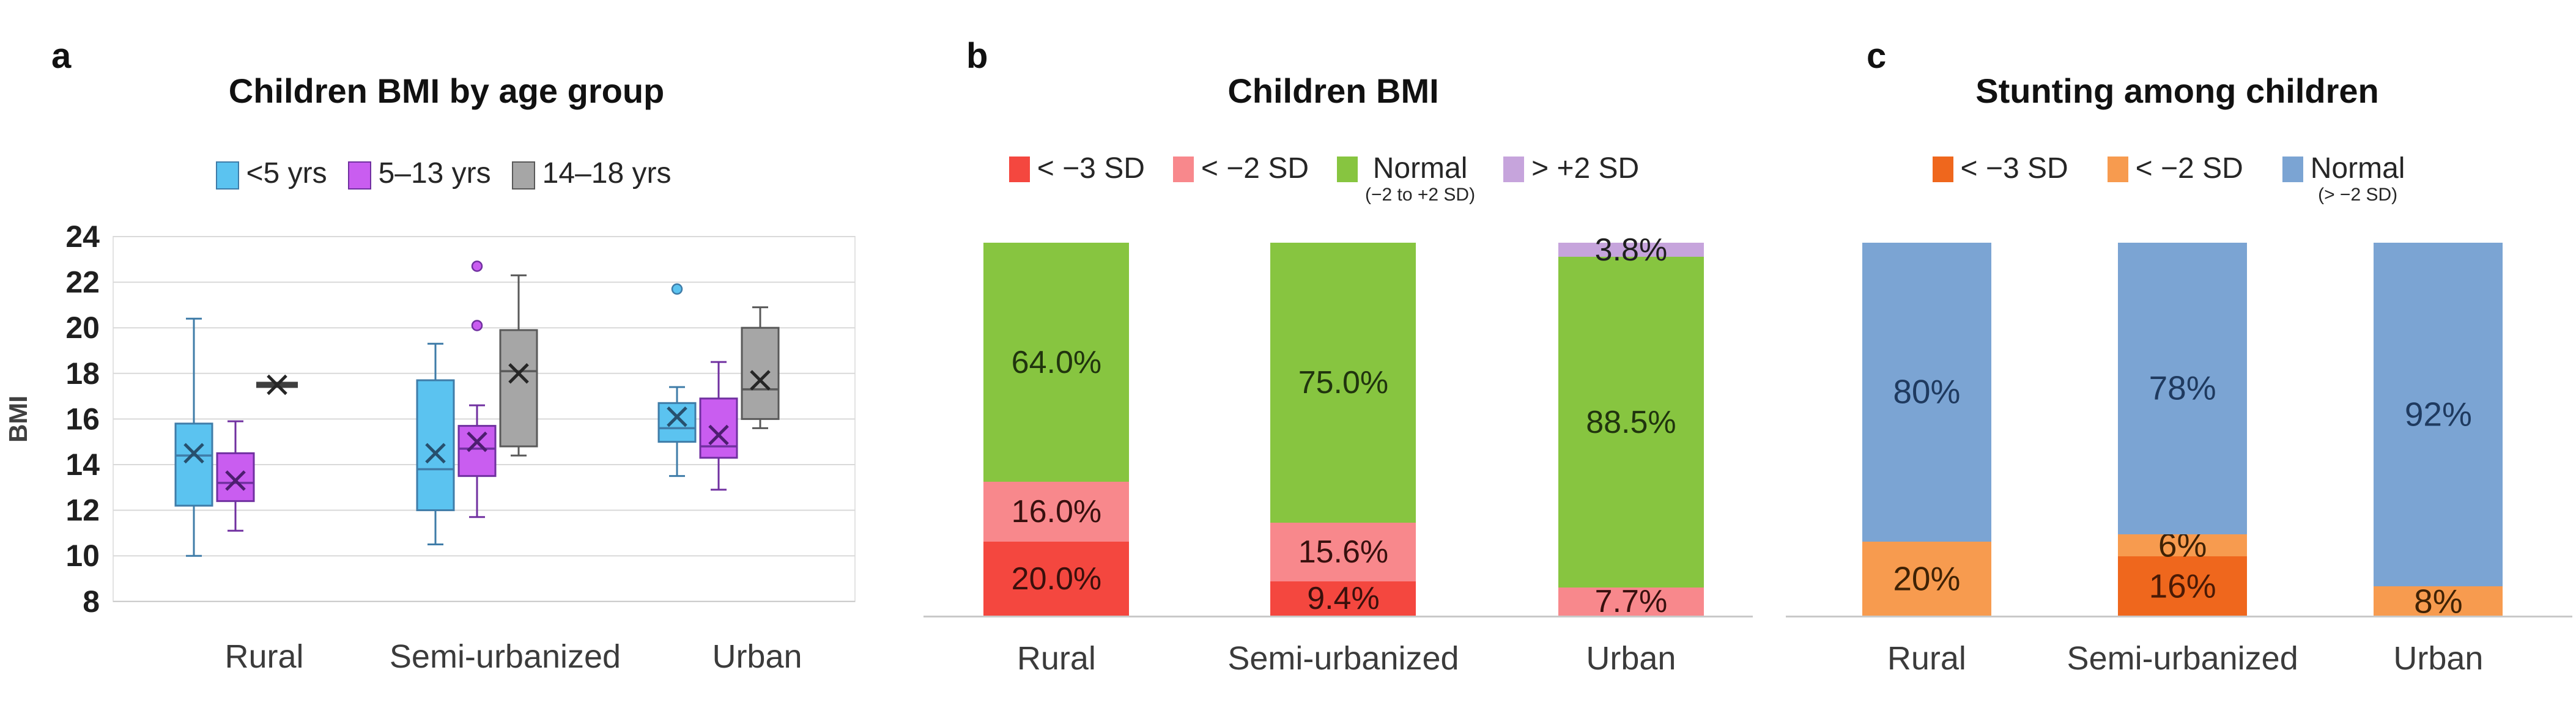 This screenshot has width=2576, height=722. I want to click on panel-b-title: Children BMI, so click(1333, 91).